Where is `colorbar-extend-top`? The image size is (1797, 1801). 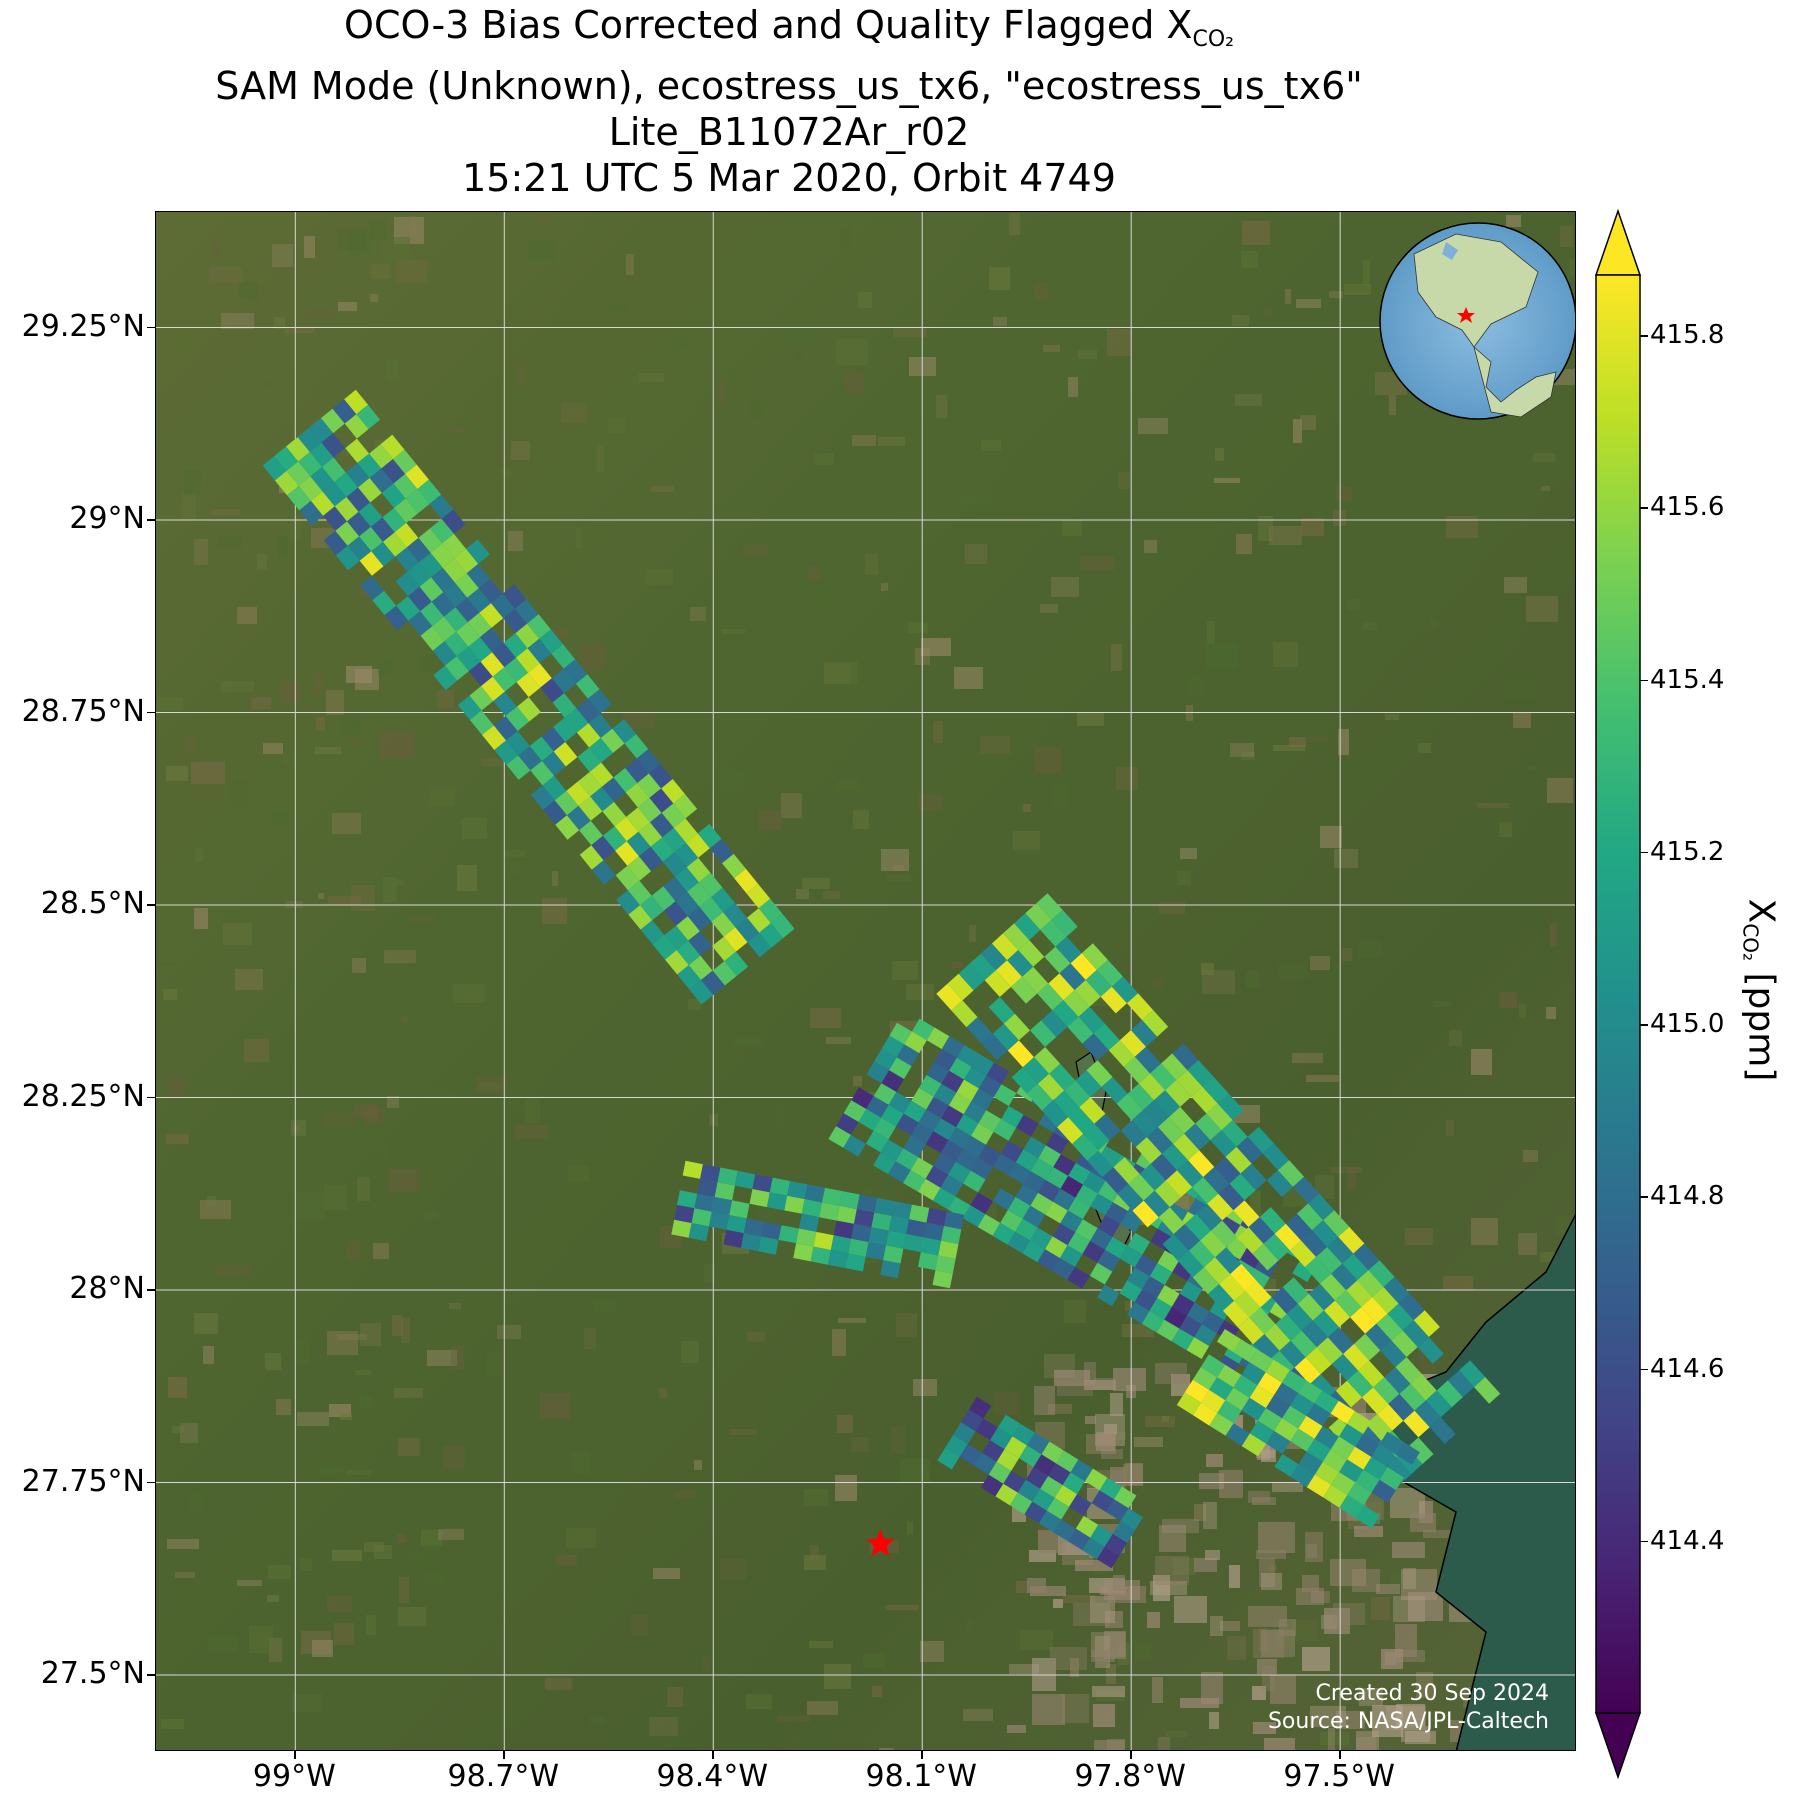 colorbar-extend-top is located at coordinates (1618, 242).